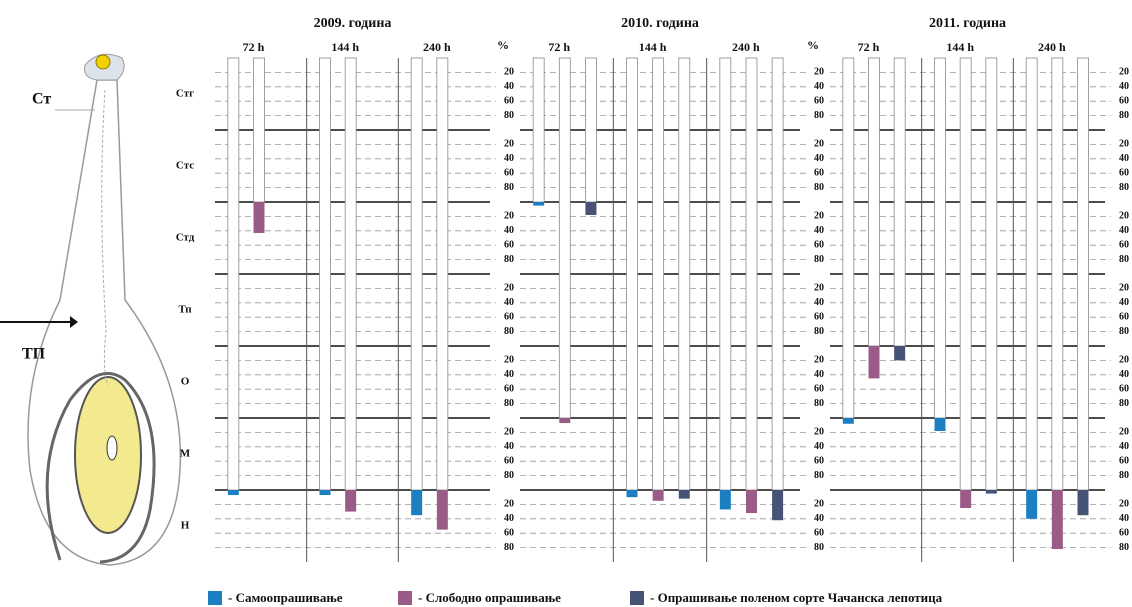 This screenshot has height=607, width=1132. I want to click on pistil-illustration: Ст ТП, so click(91, 309).